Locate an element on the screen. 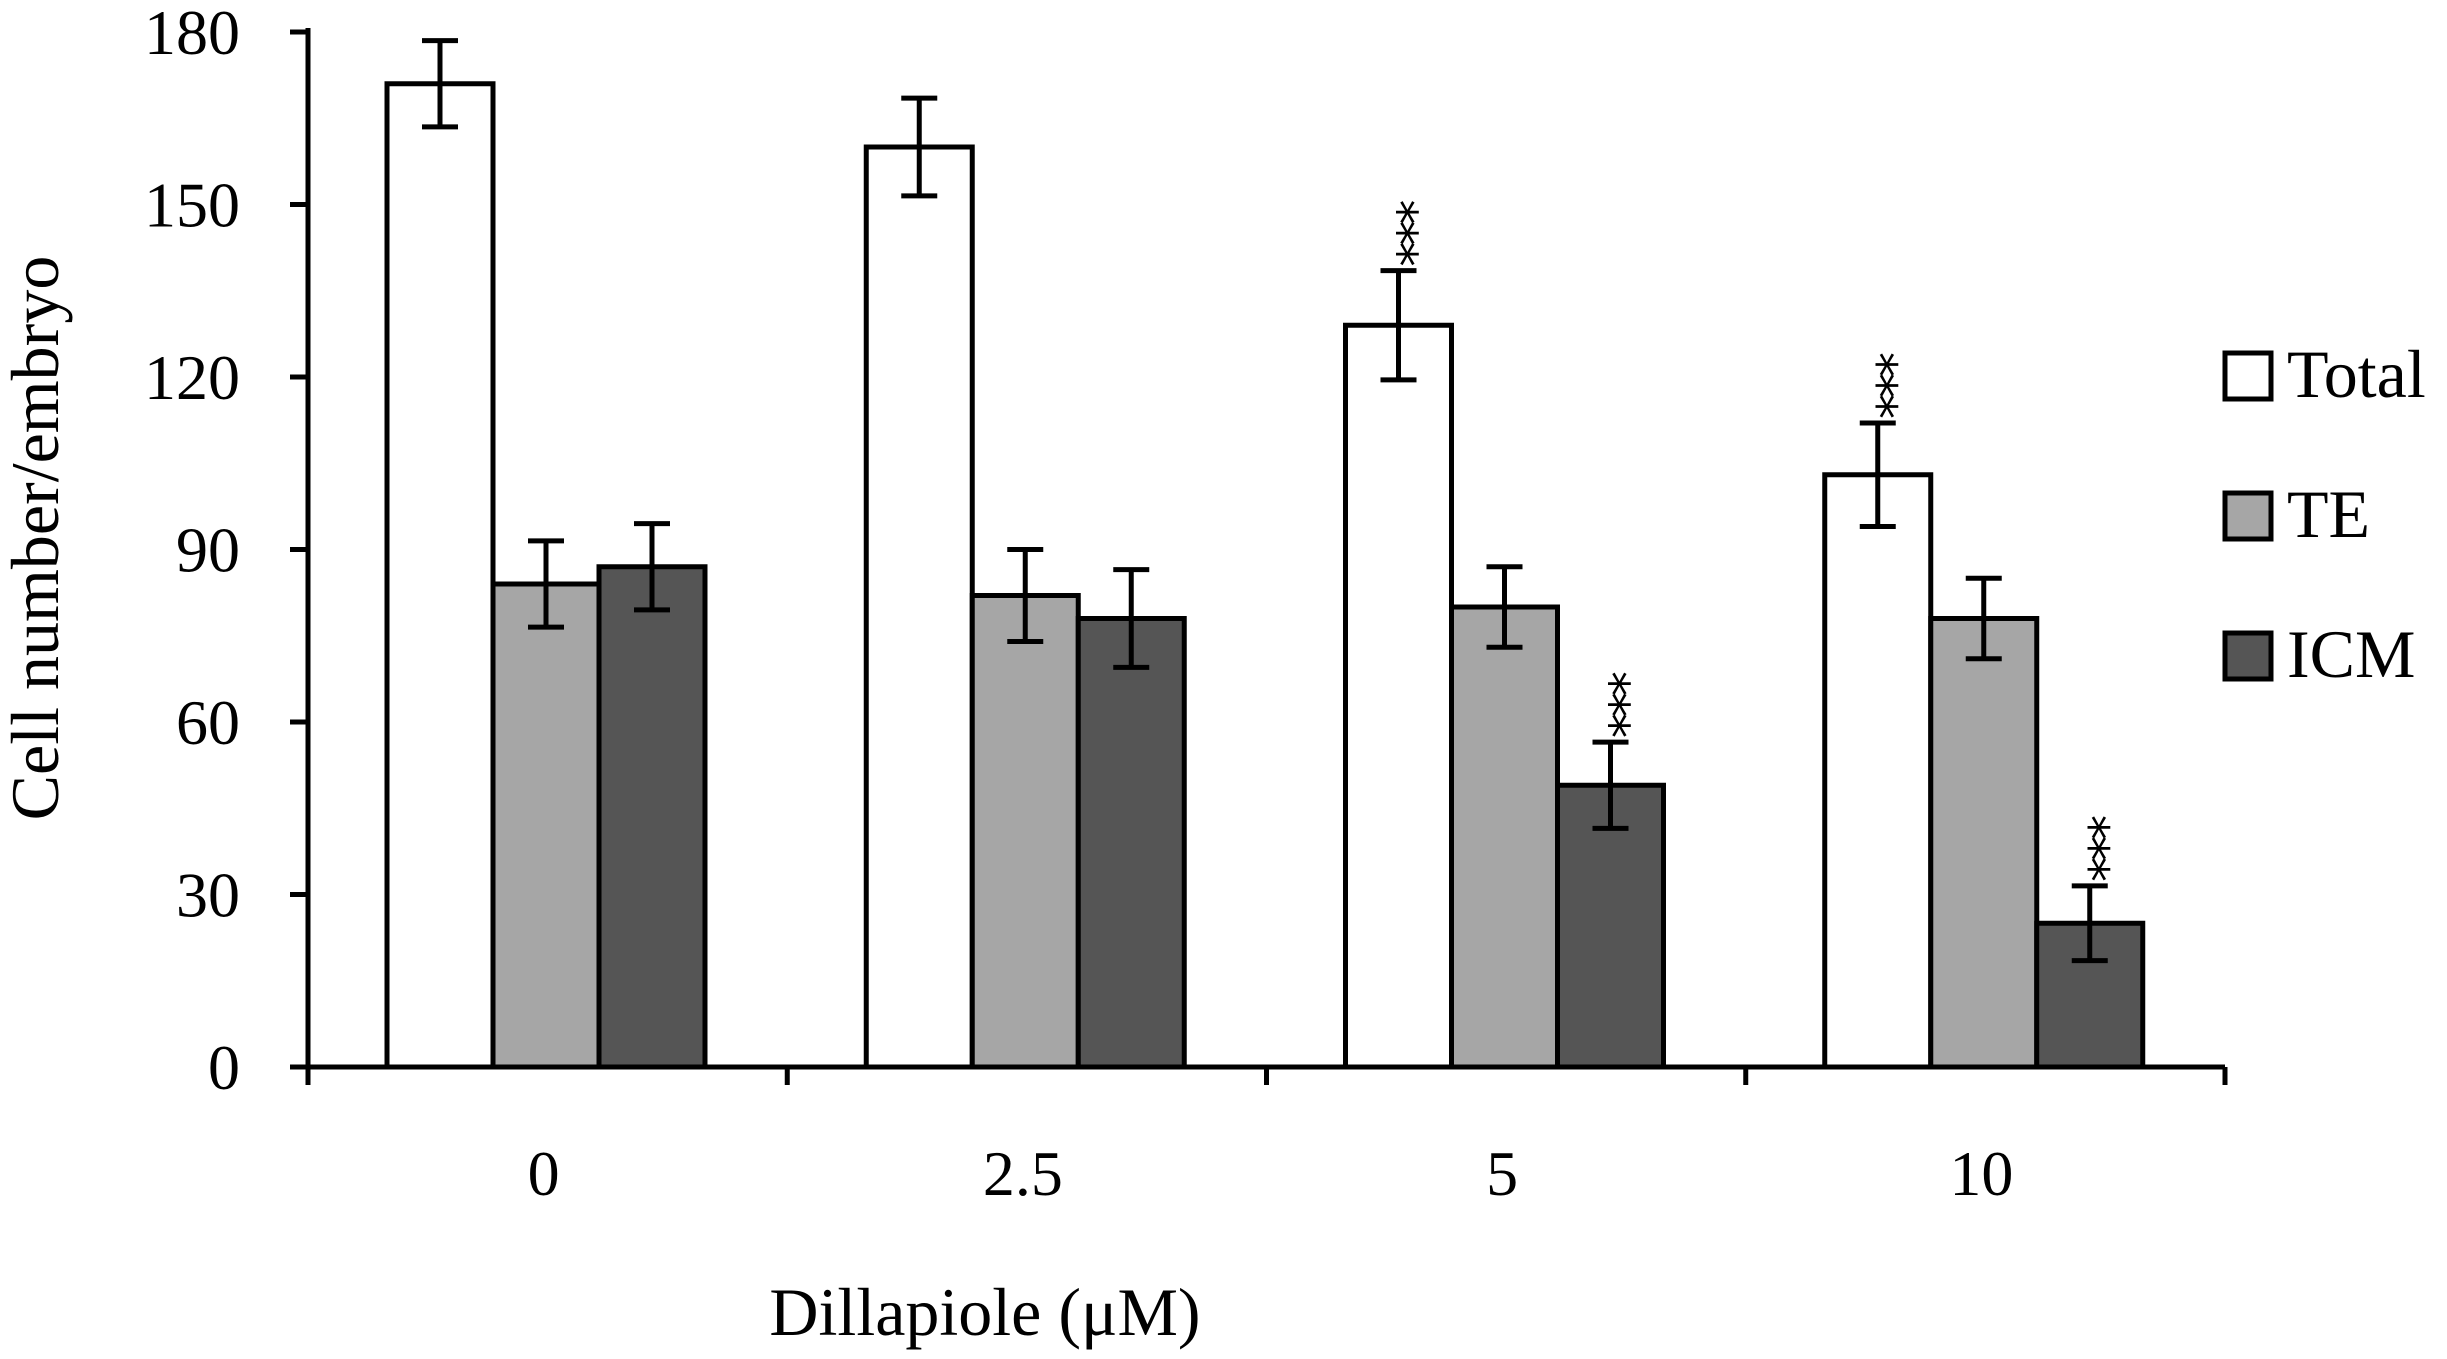  legend-label-icm: ICM is located at coordinates (2351, 654).